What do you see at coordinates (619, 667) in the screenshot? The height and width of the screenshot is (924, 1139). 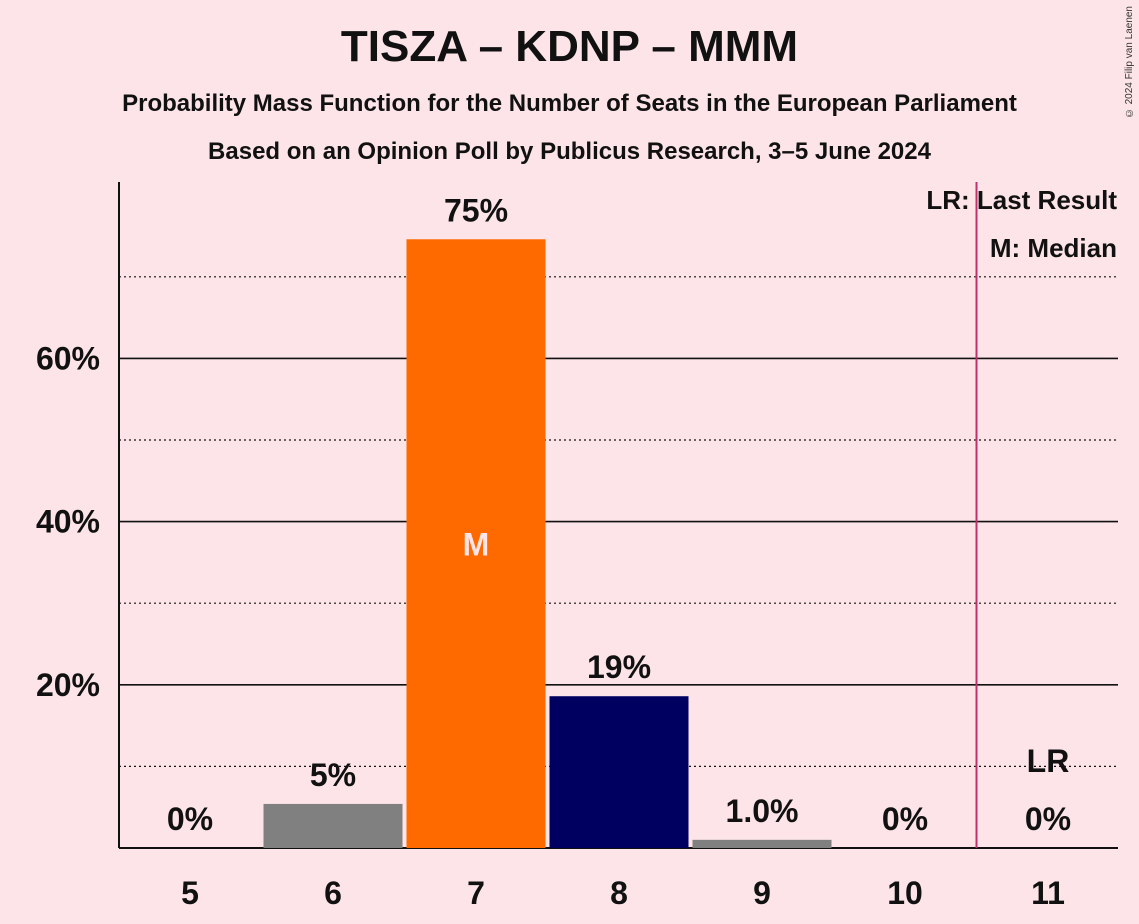 I see `data-label: 19%` at bounding box center [619, 667].